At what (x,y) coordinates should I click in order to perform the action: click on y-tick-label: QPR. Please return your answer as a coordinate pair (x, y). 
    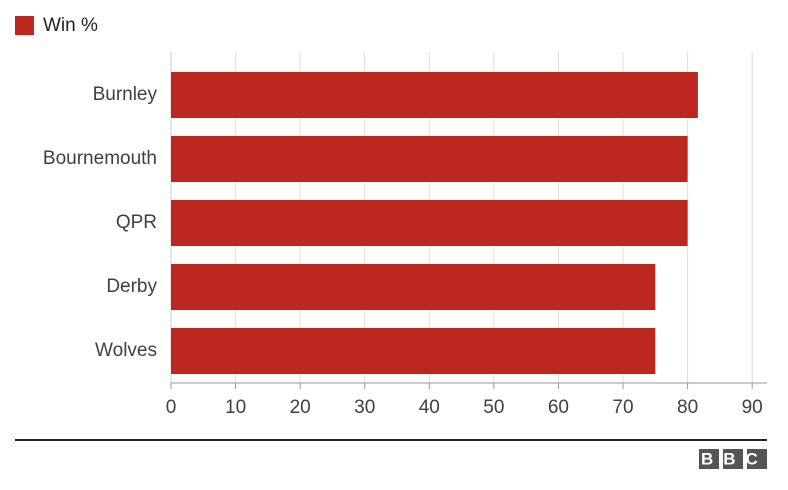
    Looking at the image, I should click on (136, 222).